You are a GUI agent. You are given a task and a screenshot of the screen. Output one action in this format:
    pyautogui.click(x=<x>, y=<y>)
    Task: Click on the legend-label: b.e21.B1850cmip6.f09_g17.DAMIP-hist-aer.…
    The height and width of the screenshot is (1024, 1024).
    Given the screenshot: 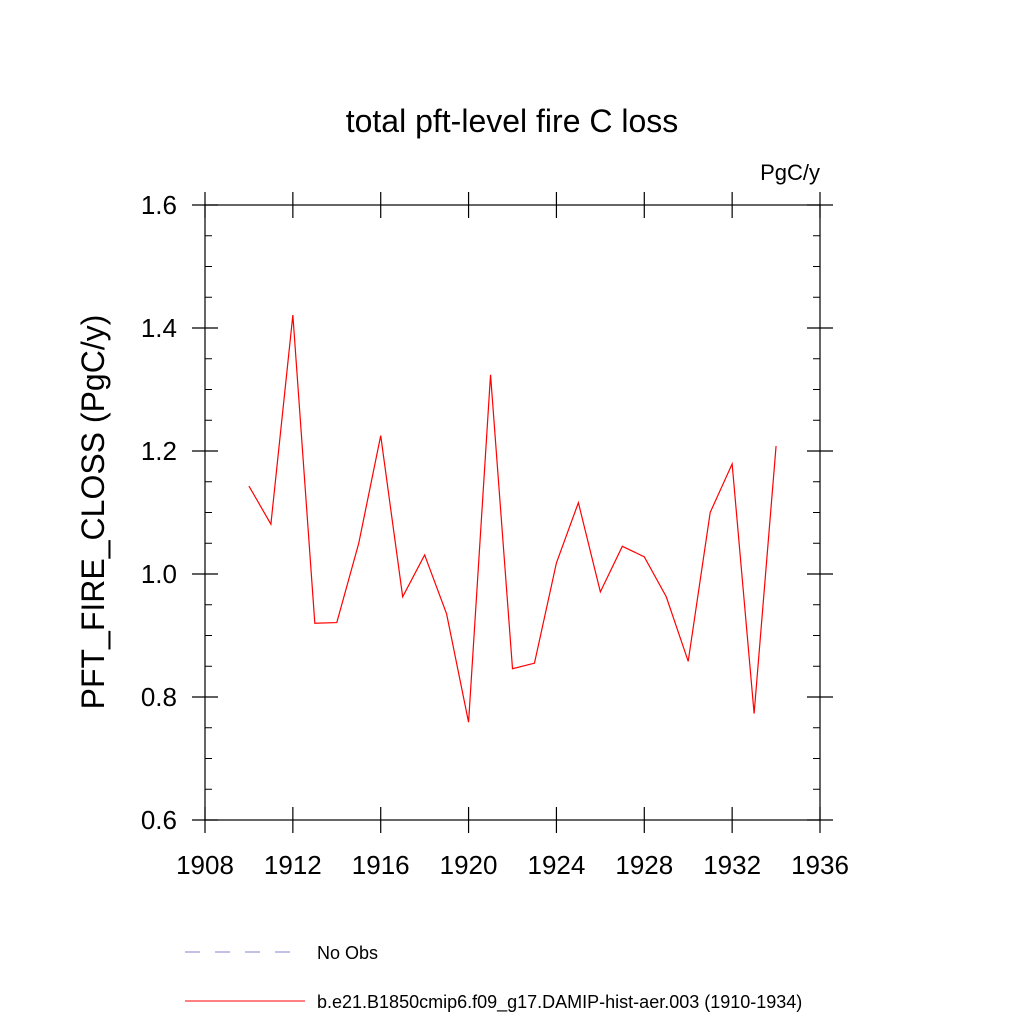 What is the action you would take?
    pyautogui.click(x=559, y=1002)
    